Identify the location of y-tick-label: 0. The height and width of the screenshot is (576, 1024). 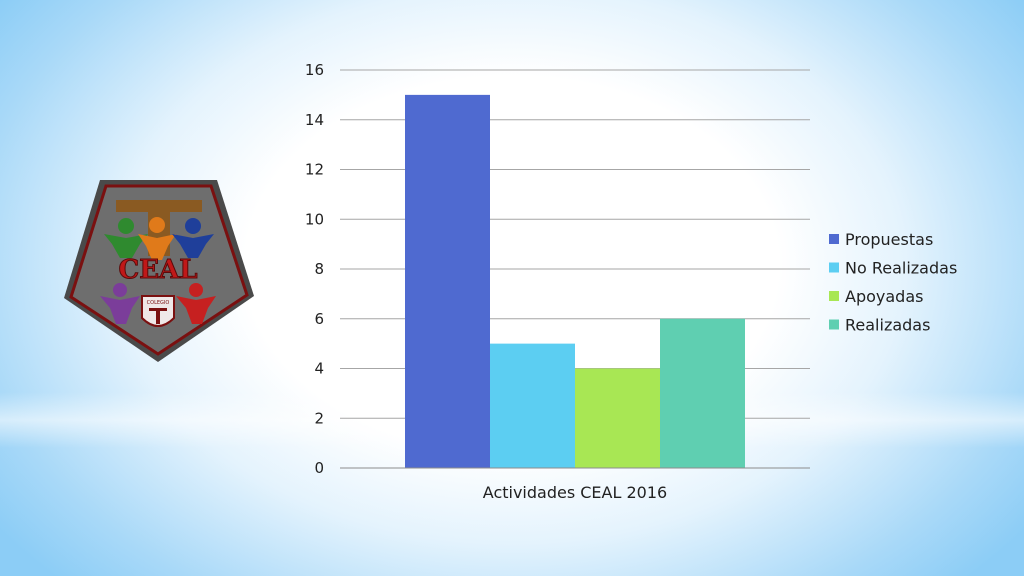
(319, 468).